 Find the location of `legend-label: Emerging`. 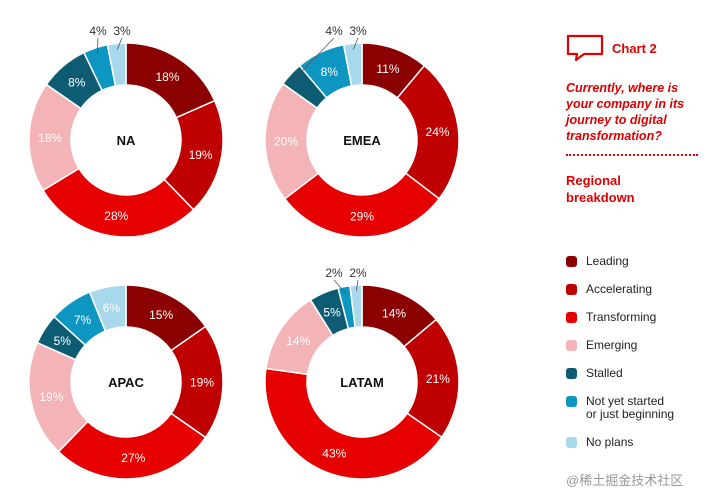

legend-label: Emerging is located at coordinates (611, 345).